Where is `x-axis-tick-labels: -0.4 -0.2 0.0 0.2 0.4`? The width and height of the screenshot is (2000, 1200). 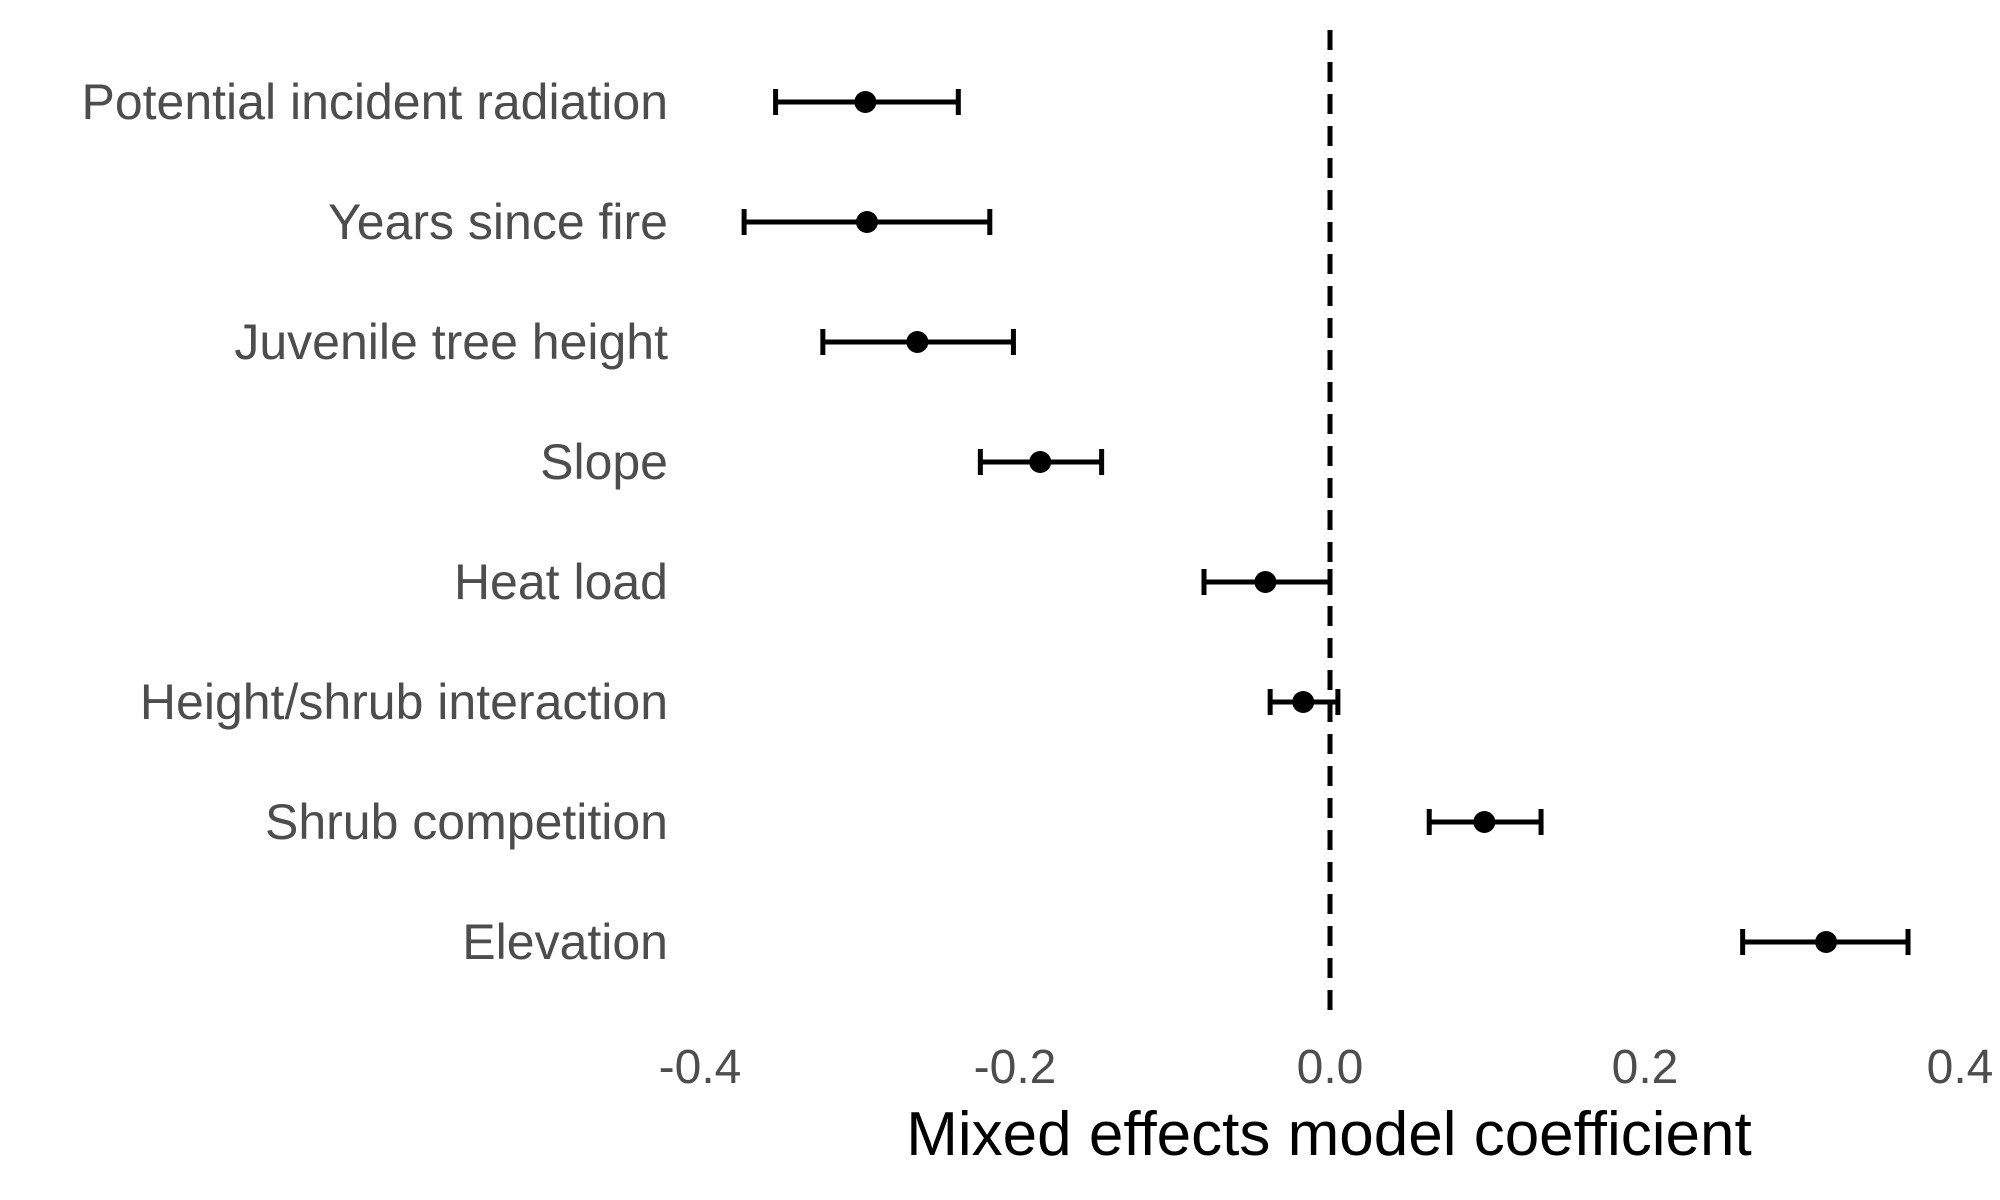 x-axis-tick-labels: -0.4 -0.2 0.0 0.2 0.4 is located at coordinates (1326, 1067).